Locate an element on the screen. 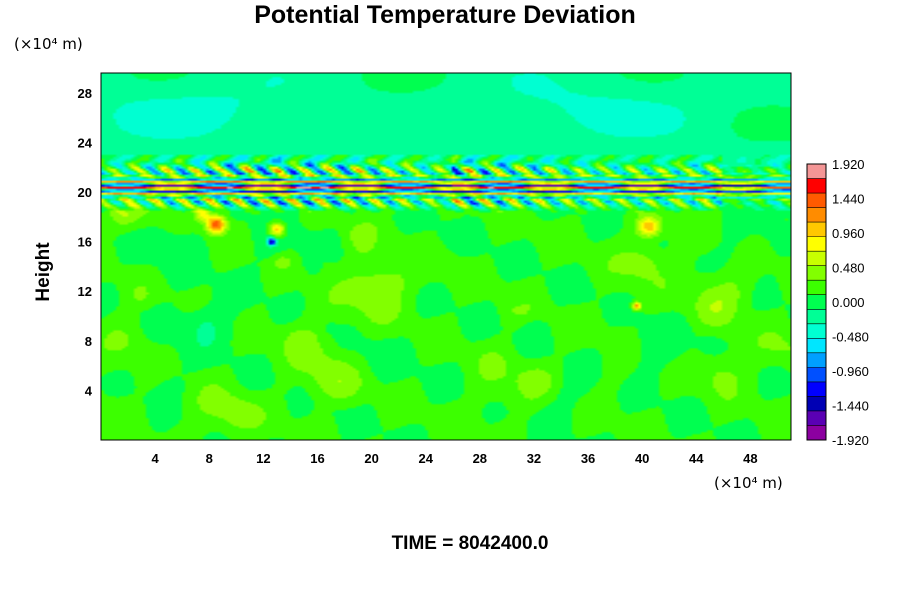 The width and height of the screenshot is (900, 600). y-axis-ticks: 4 8 12 16 20 24 28 is located at coordinates (85, 242).